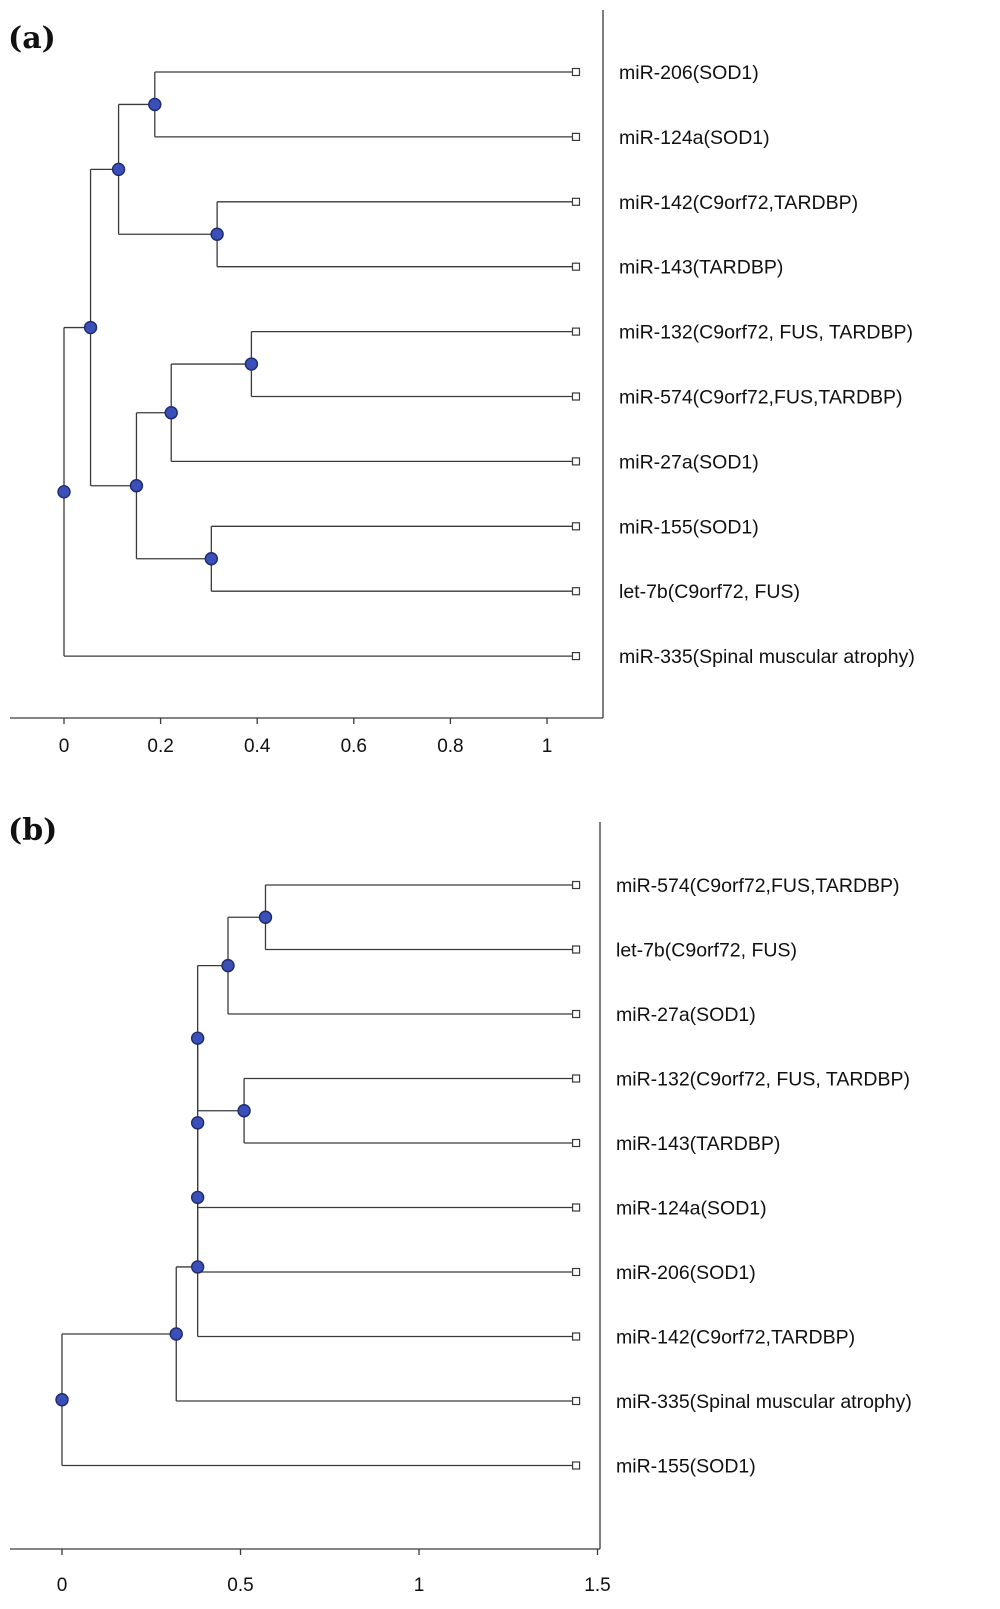 This screenshot has width=1000, height=1609. What do you see at coordinates (354, 746) in the screenshot?
I see `x-tick-label: 0.6` at bounding box center [354, 746].